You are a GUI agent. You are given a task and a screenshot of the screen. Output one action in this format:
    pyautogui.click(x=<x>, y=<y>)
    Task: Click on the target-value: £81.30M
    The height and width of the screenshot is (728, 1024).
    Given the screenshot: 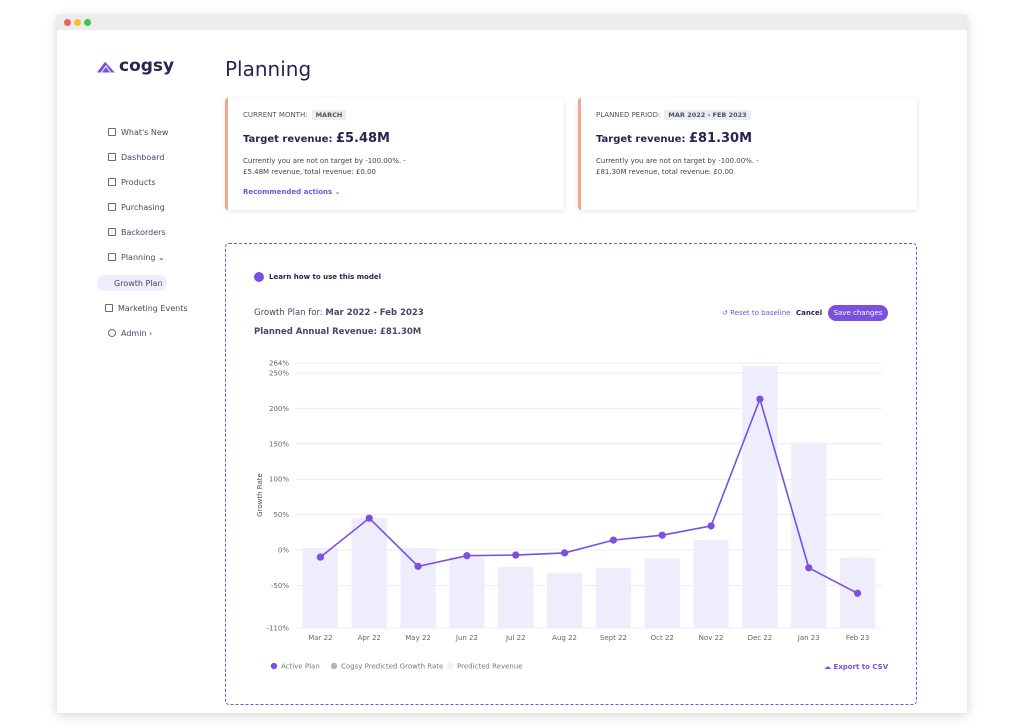 What is the action you would take?
    pyautogui.click(x=720, y=138)
    